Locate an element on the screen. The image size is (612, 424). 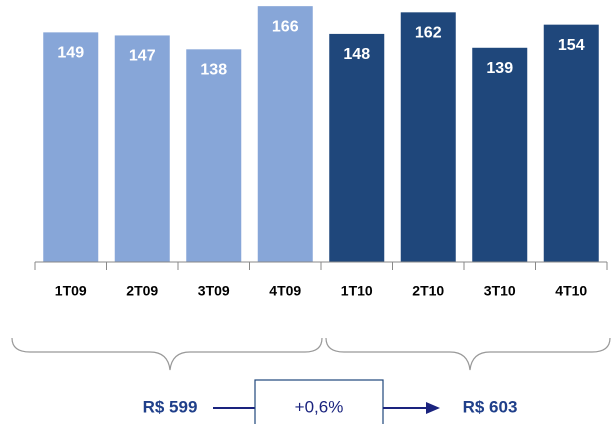
value-label: 154 is located at coordinates (571, 45).